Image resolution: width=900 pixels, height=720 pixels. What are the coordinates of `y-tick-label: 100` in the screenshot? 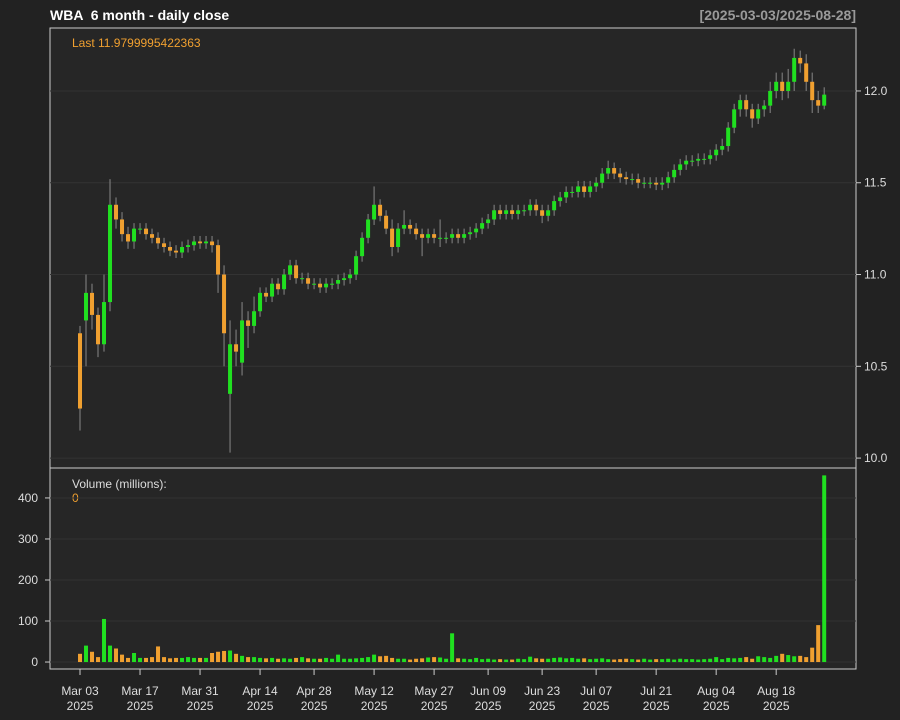 It's located at (28, 621).